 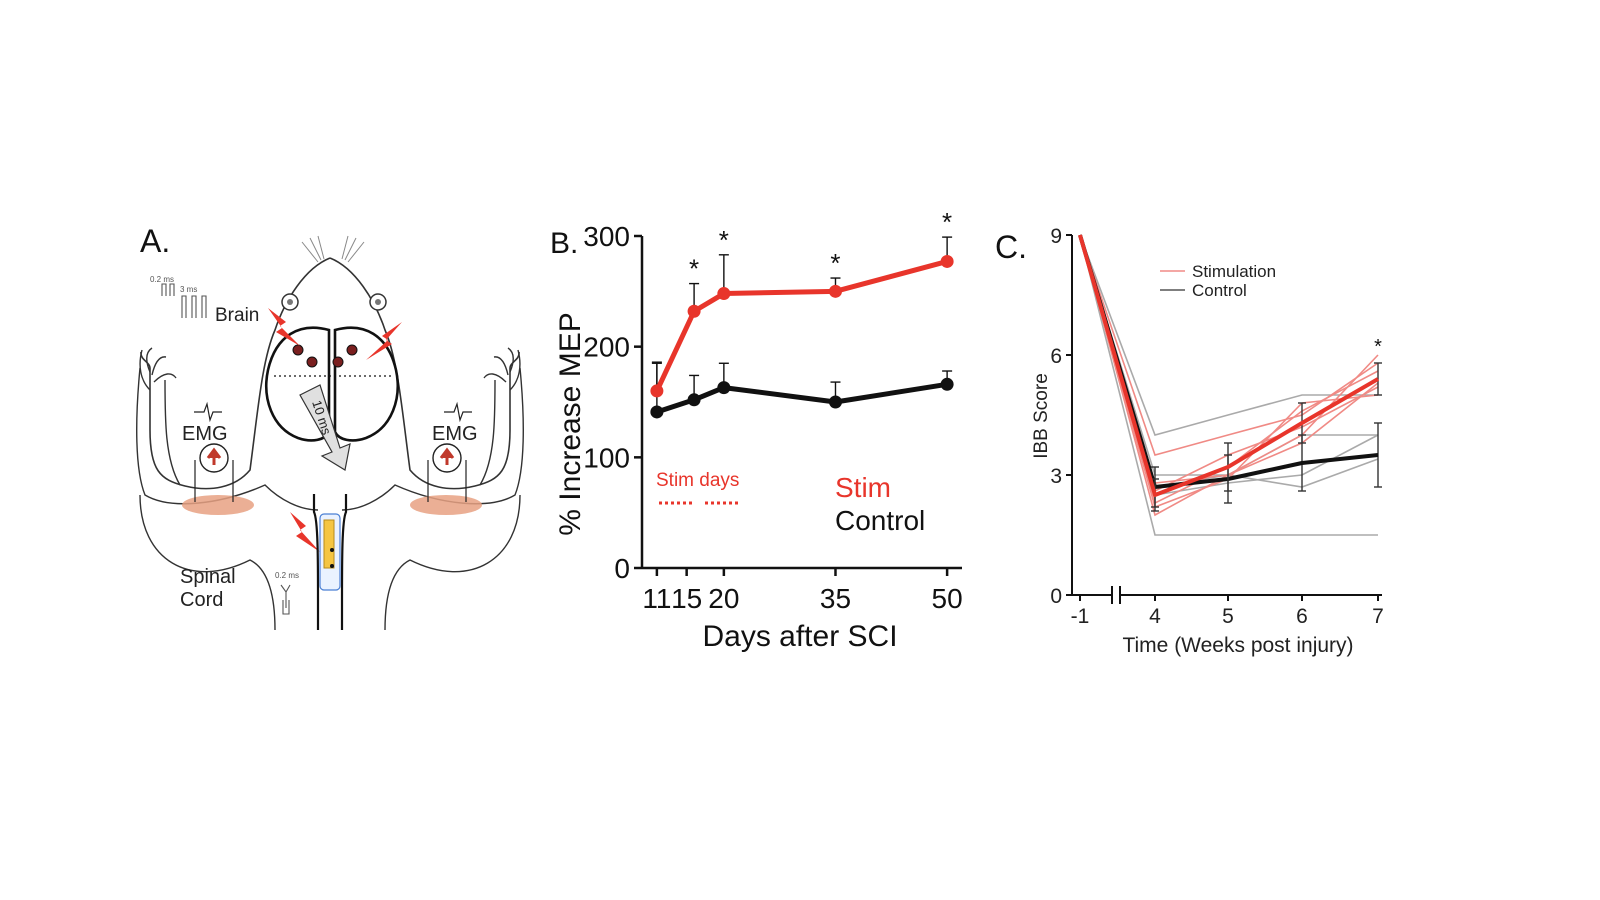 I want to click on left-paw, so click(x=158, y=369).